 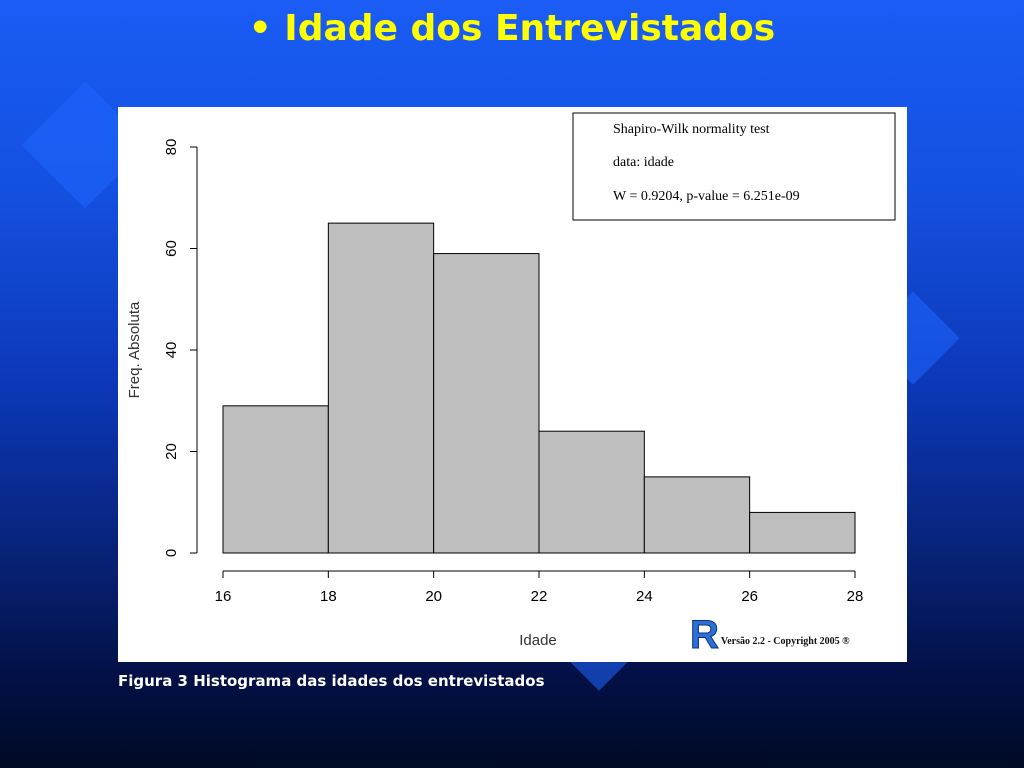 I want to click on x-tick-label: 28, so click(x=855, y=596).